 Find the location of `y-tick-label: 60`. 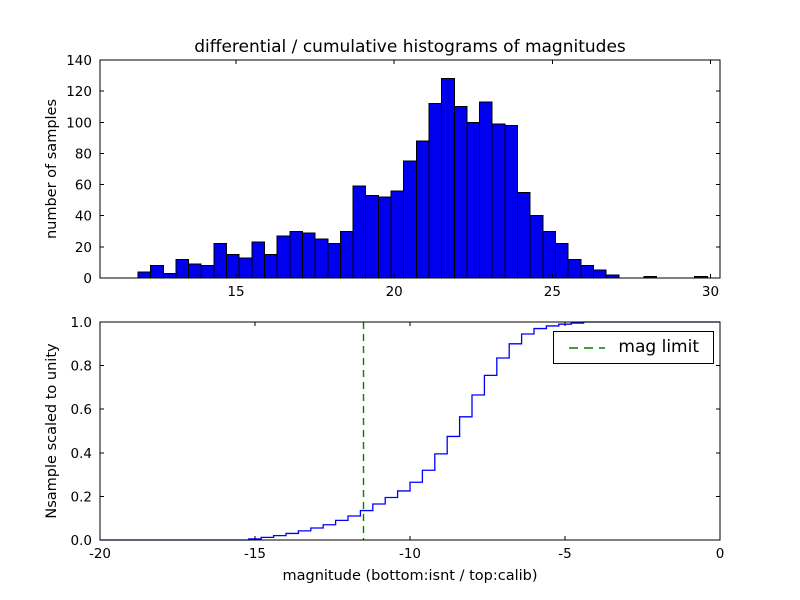

y-tick-label: 60 is located at coordinates (83, 186).